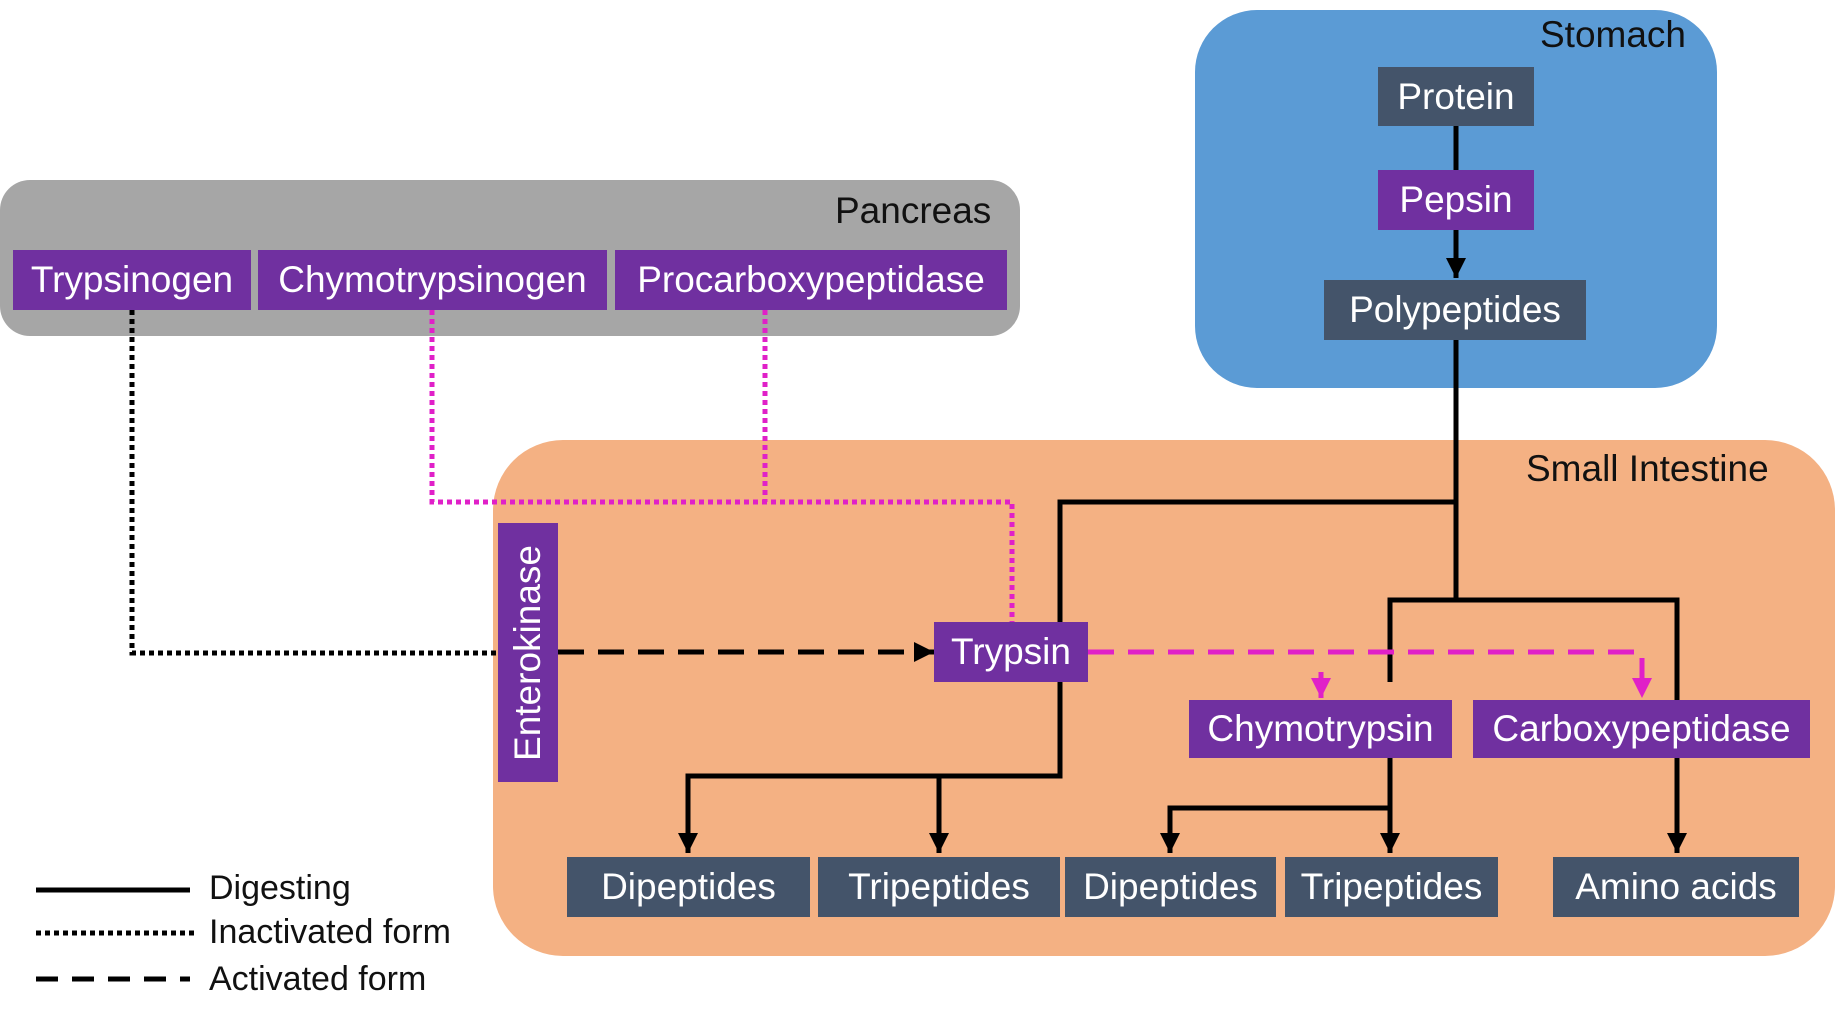 This screenshot has height=1025, width=1835. Describe the element at coordinates (1256, 560) in the screenshot. I see `trypsin-branch-line` at that location.